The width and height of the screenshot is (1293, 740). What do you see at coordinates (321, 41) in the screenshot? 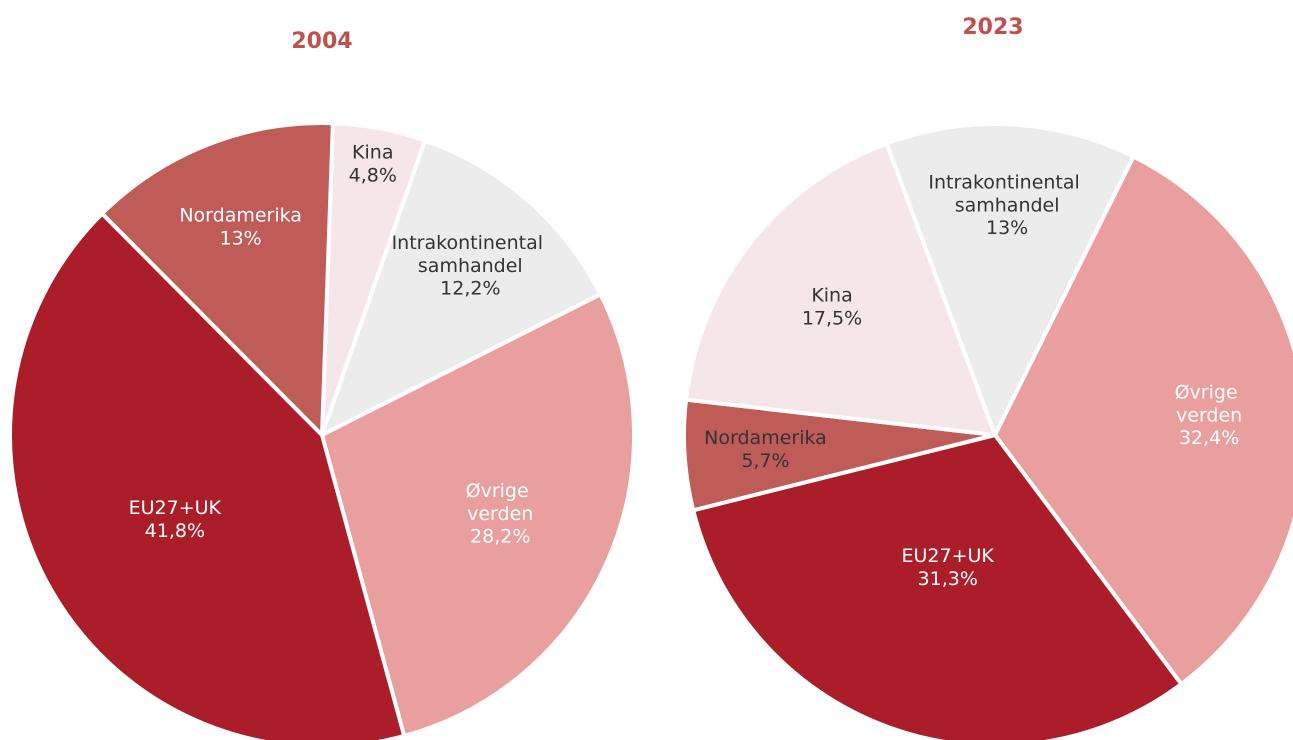
I see `chart-title: 2004` at bounding box center [321, 41].